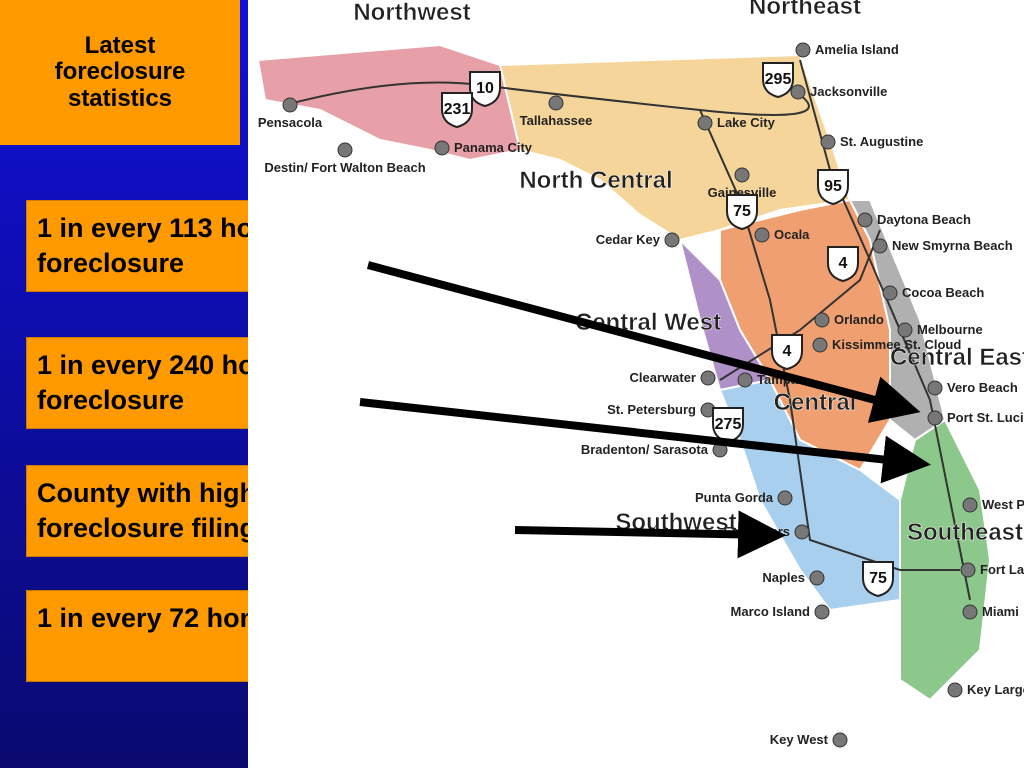 The height and width of the screenshot is (768, 1024). I want to click on city-label: Lake City, so click(746, 122).